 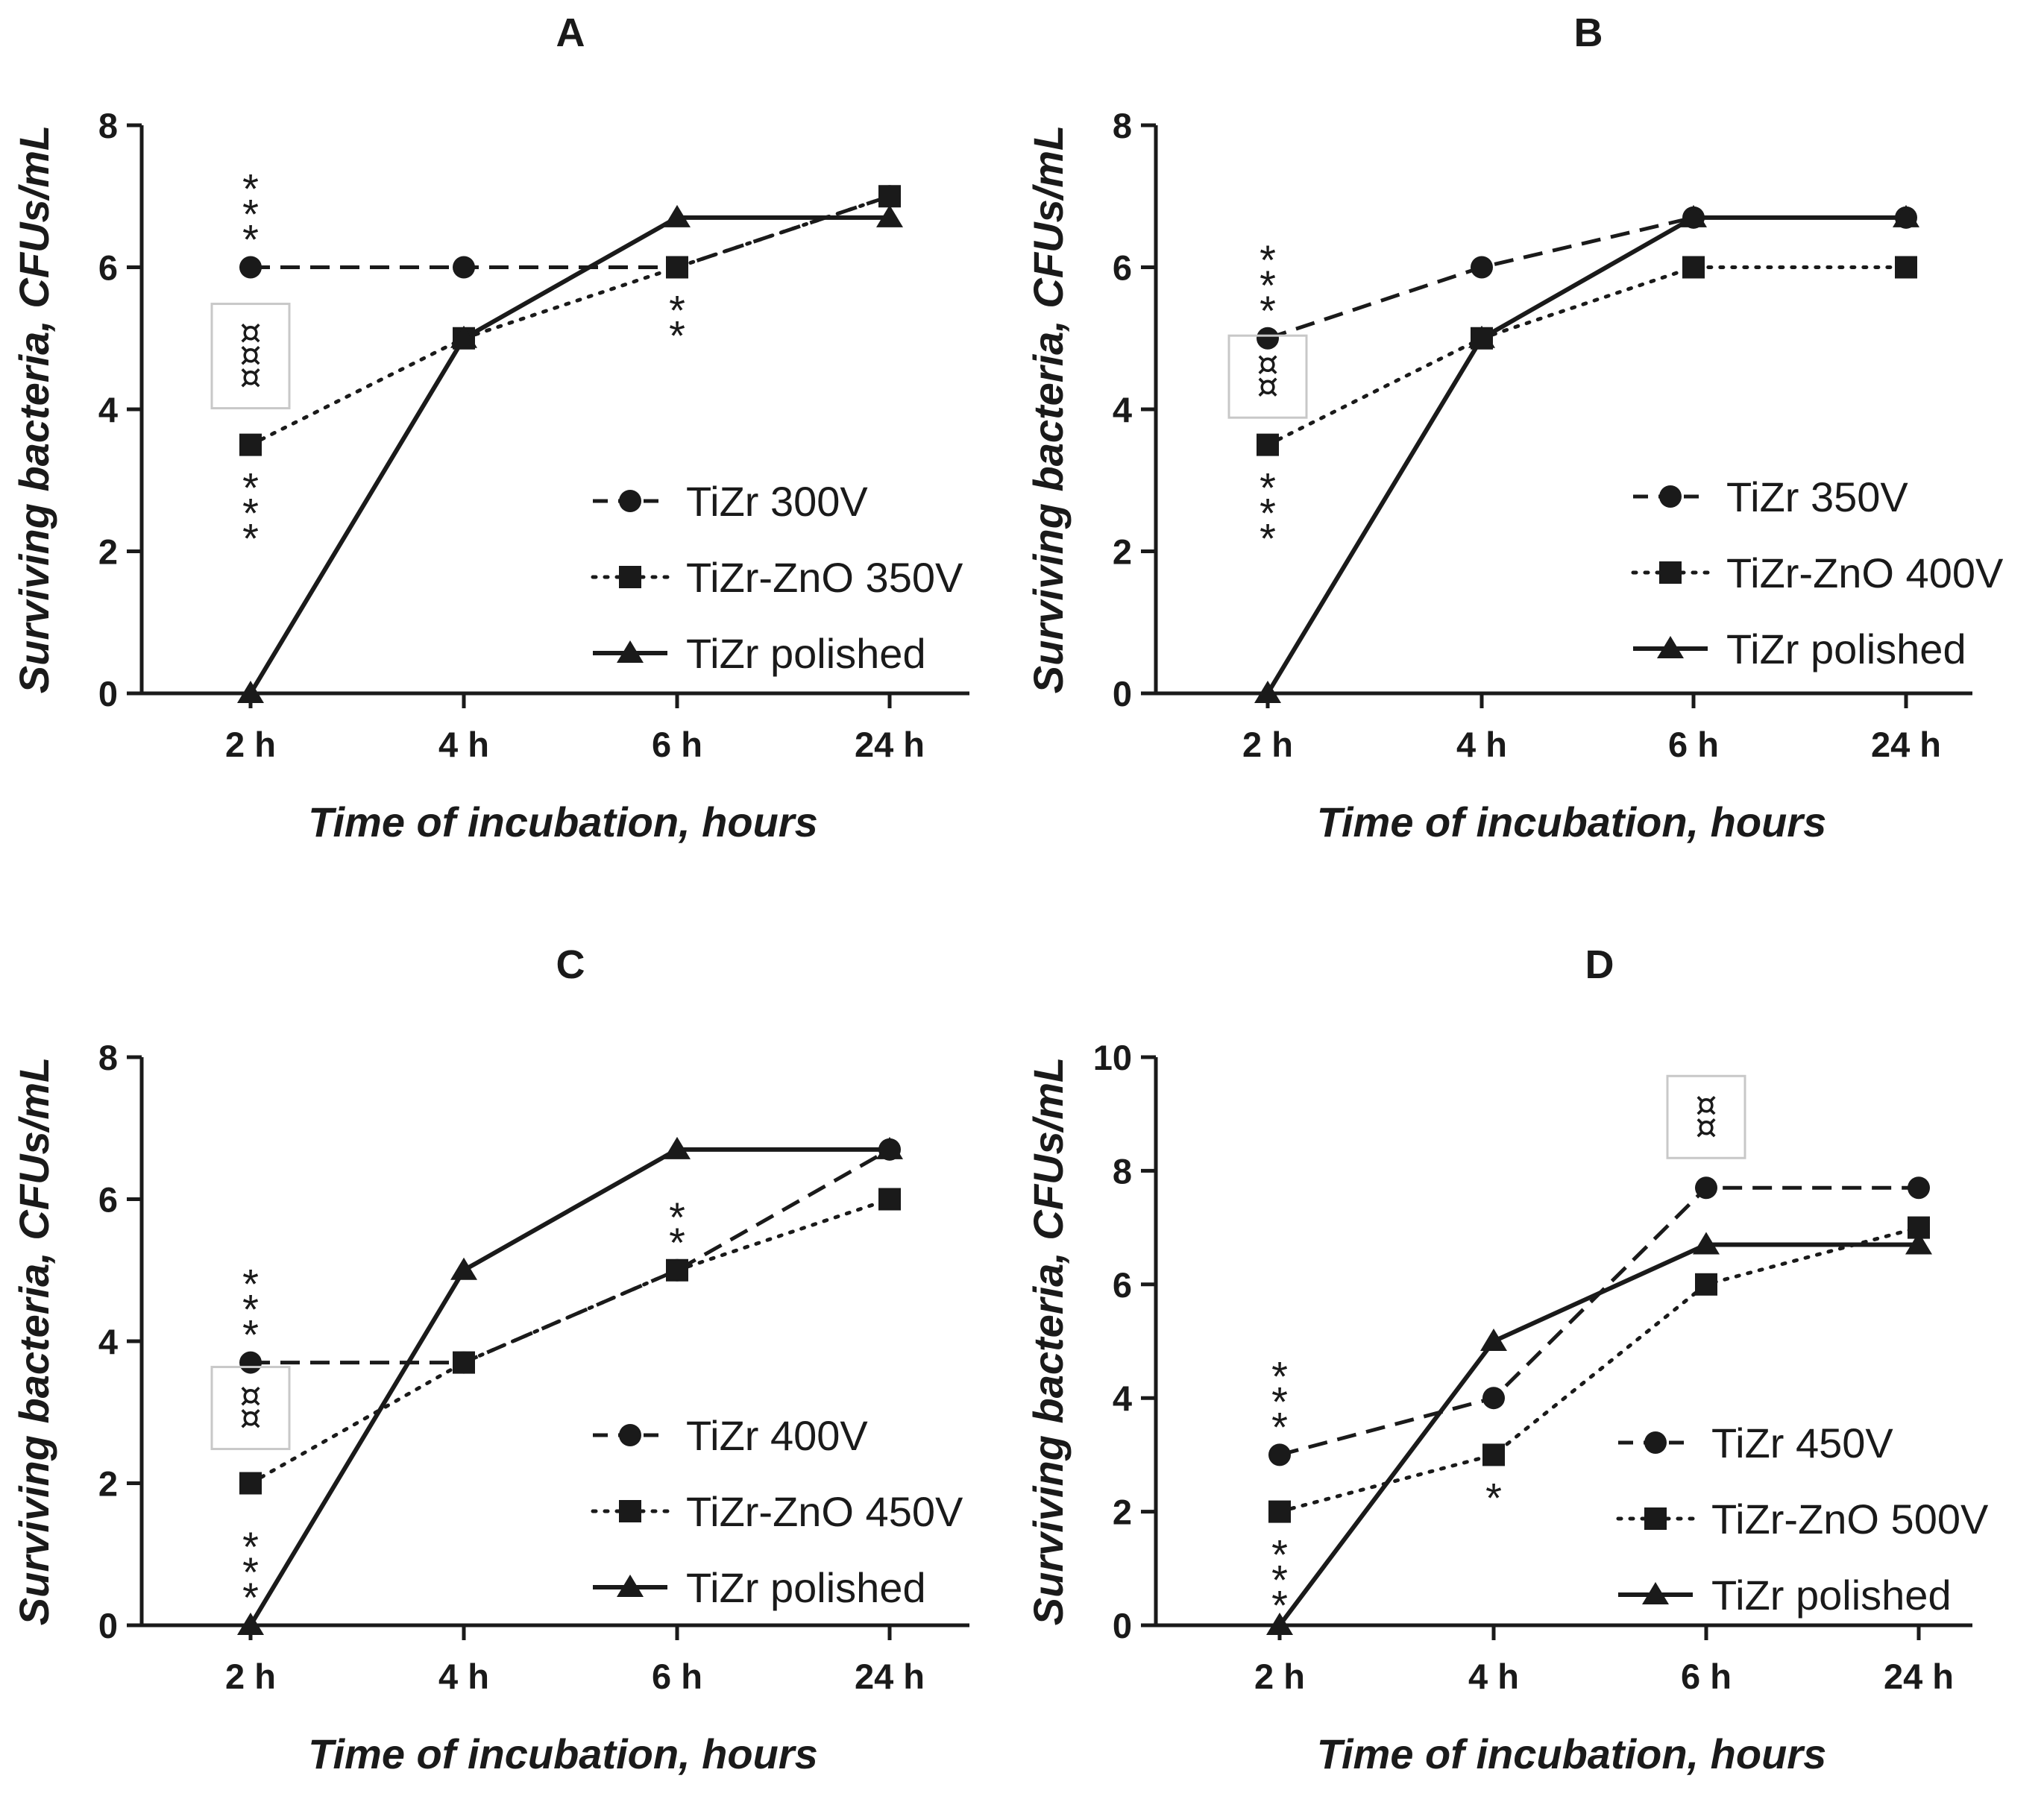 I want to click on panel-title: B, so click(x=1589, y=32).